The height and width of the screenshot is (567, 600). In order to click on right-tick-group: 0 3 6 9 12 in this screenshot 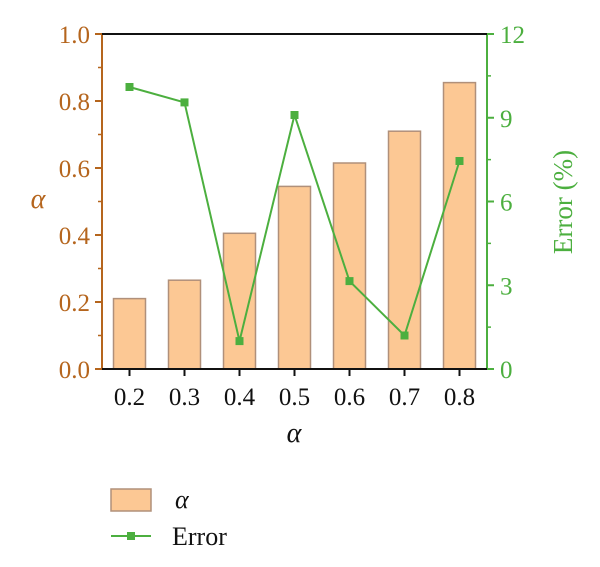, I will do `click(506, 203)`.